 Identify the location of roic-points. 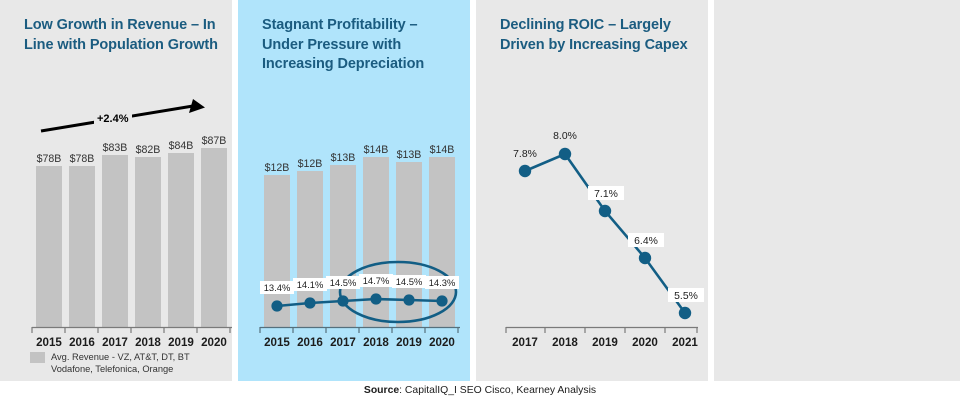
(605, 233).